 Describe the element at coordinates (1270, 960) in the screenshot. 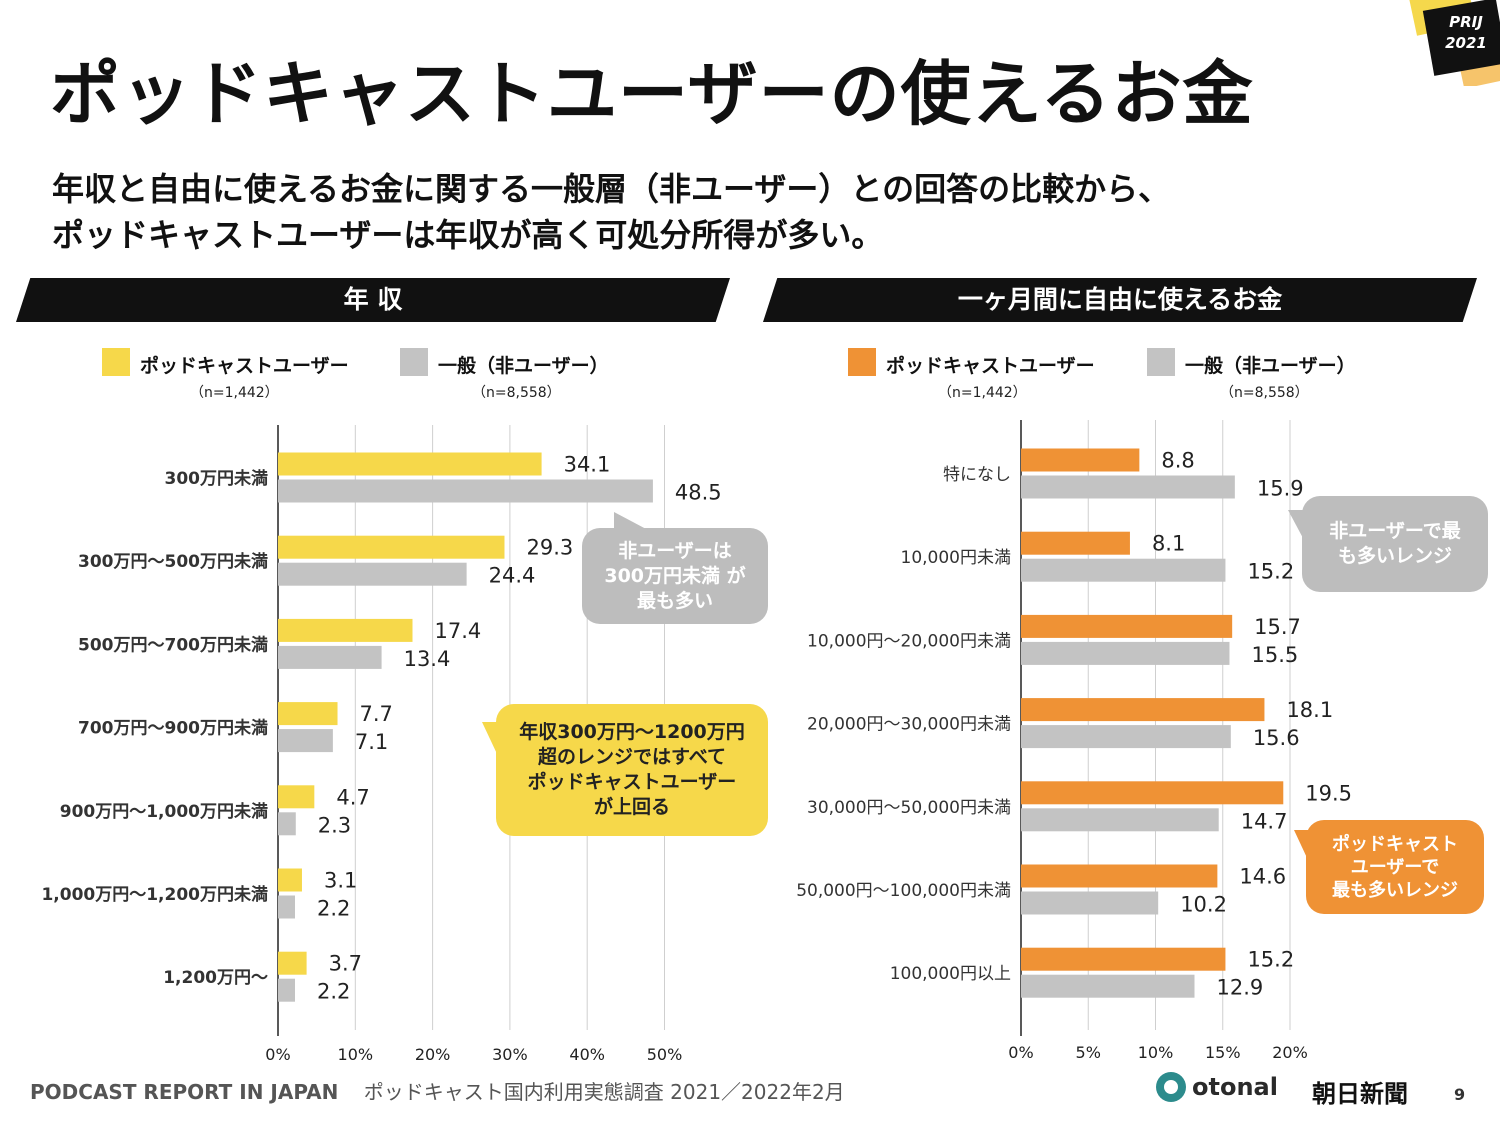

I see `money-user-value-label: 15.2` at that location.